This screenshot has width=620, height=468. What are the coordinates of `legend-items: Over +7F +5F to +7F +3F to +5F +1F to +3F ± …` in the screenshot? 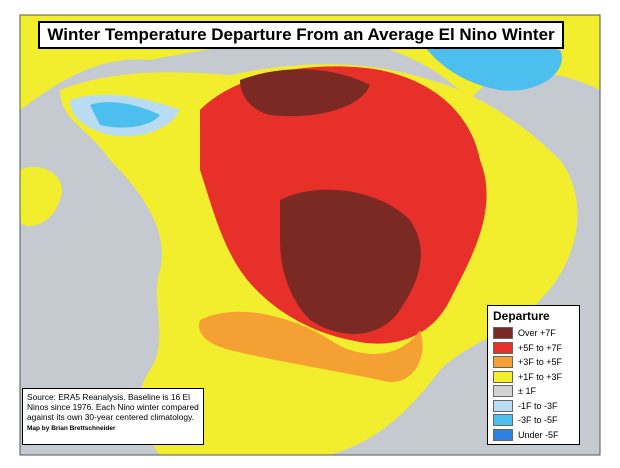 It's located at (533, 384).